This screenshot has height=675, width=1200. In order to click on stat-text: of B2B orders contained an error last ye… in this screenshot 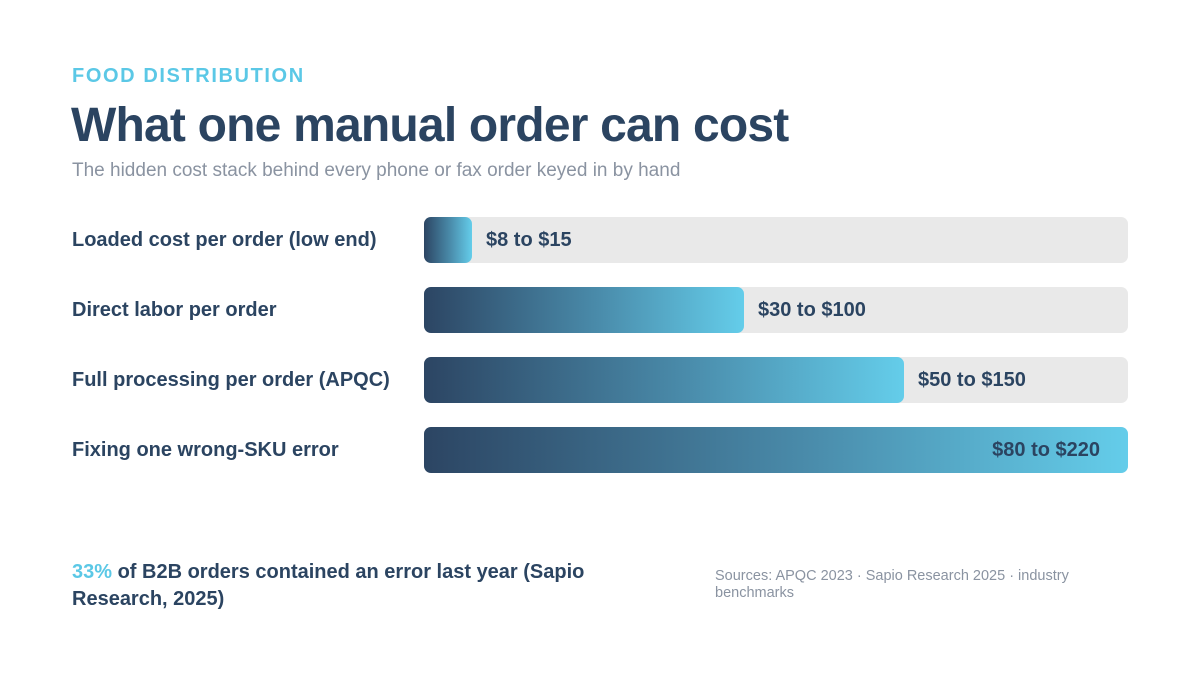, I will do `click(328, 585)`.